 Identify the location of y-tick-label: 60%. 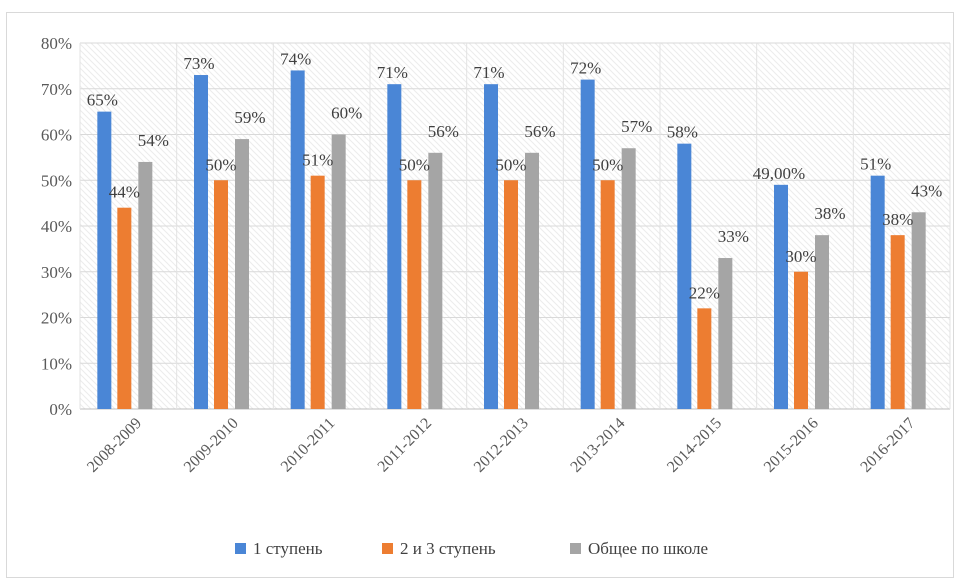
(56, 135).